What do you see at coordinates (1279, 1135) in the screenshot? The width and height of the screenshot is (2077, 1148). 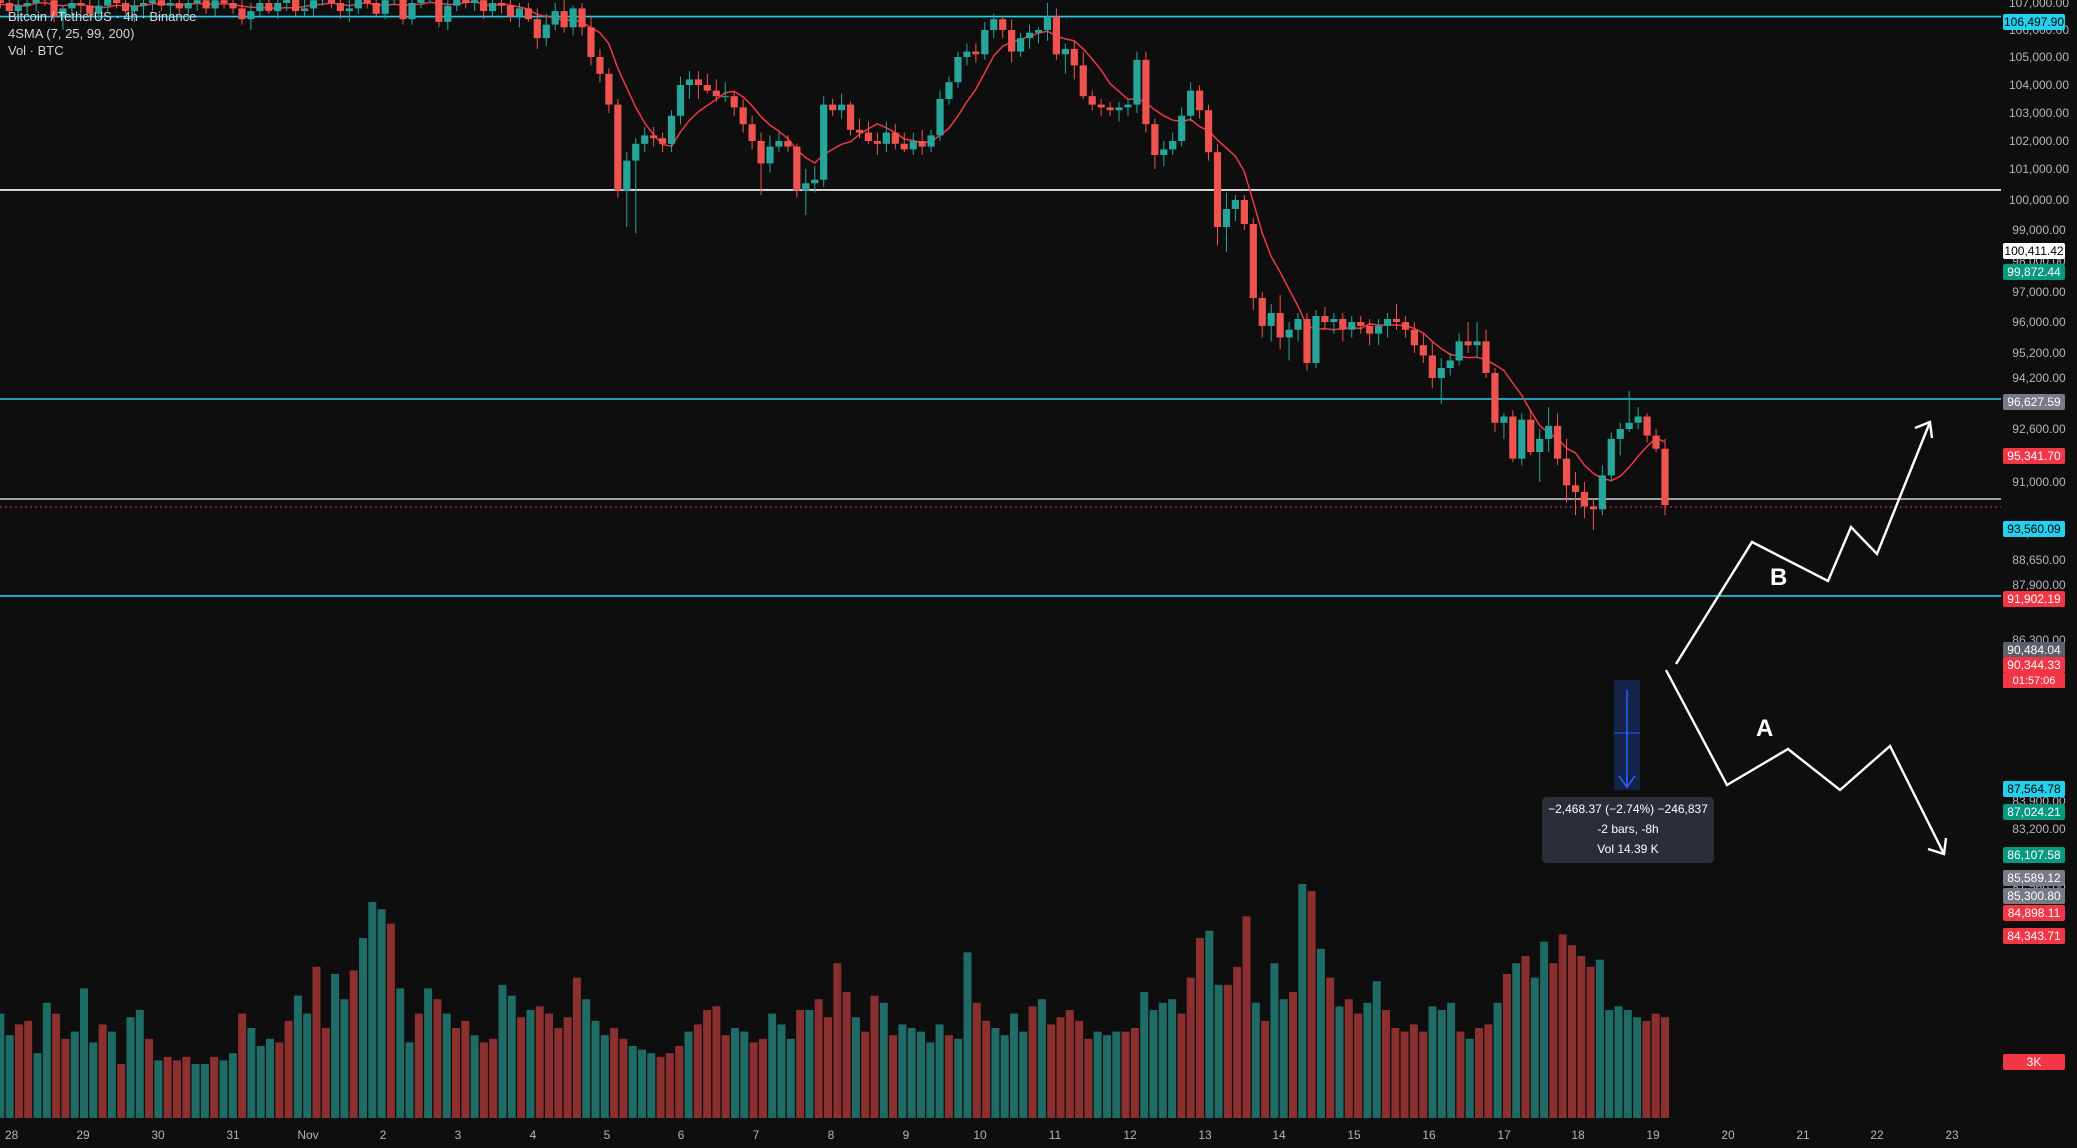 I see `time-tick-label: 14` at bounding box center [1279, 1135].